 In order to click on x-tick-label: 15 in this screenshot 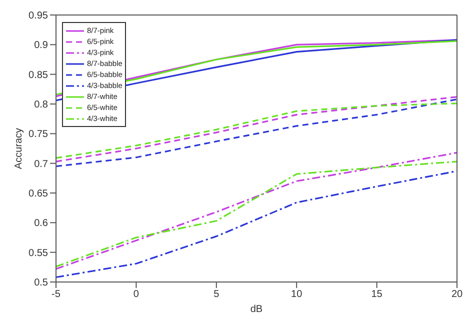, I will do `click(377, 294)`.